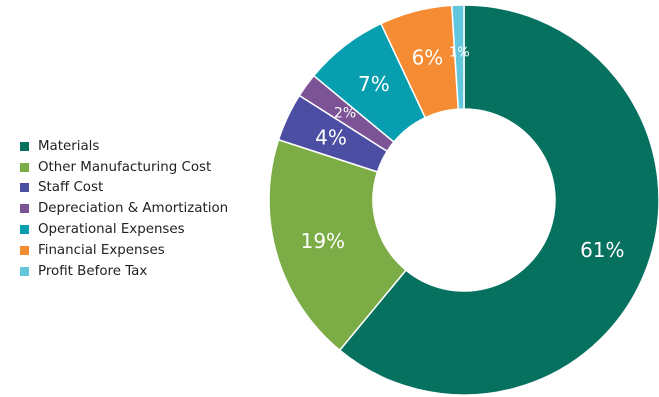 This screenshot has width=659, height=397. I want to click on legend-label: Operational Expenses, so click(111, 230).